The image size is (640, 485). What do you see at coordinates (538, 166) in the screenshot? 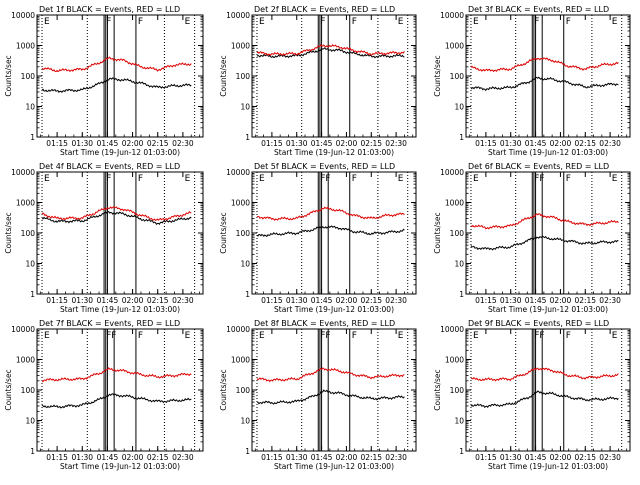
I see `panel-title: Det 6f BLACK = Events, RED = LLD` at bounding box center [538, 166].